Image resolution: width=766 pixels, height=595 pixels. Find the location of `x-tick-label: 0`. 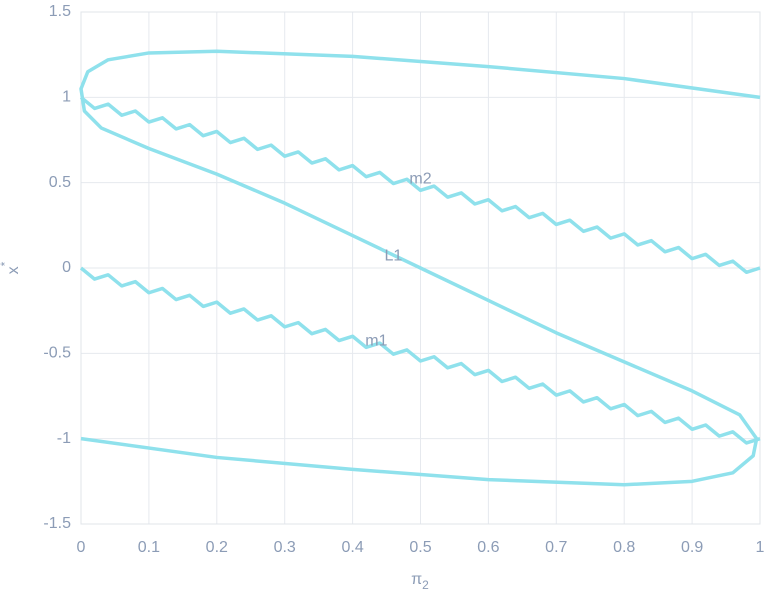

x-tick-label: 0 is located at coordinates (81, 547).